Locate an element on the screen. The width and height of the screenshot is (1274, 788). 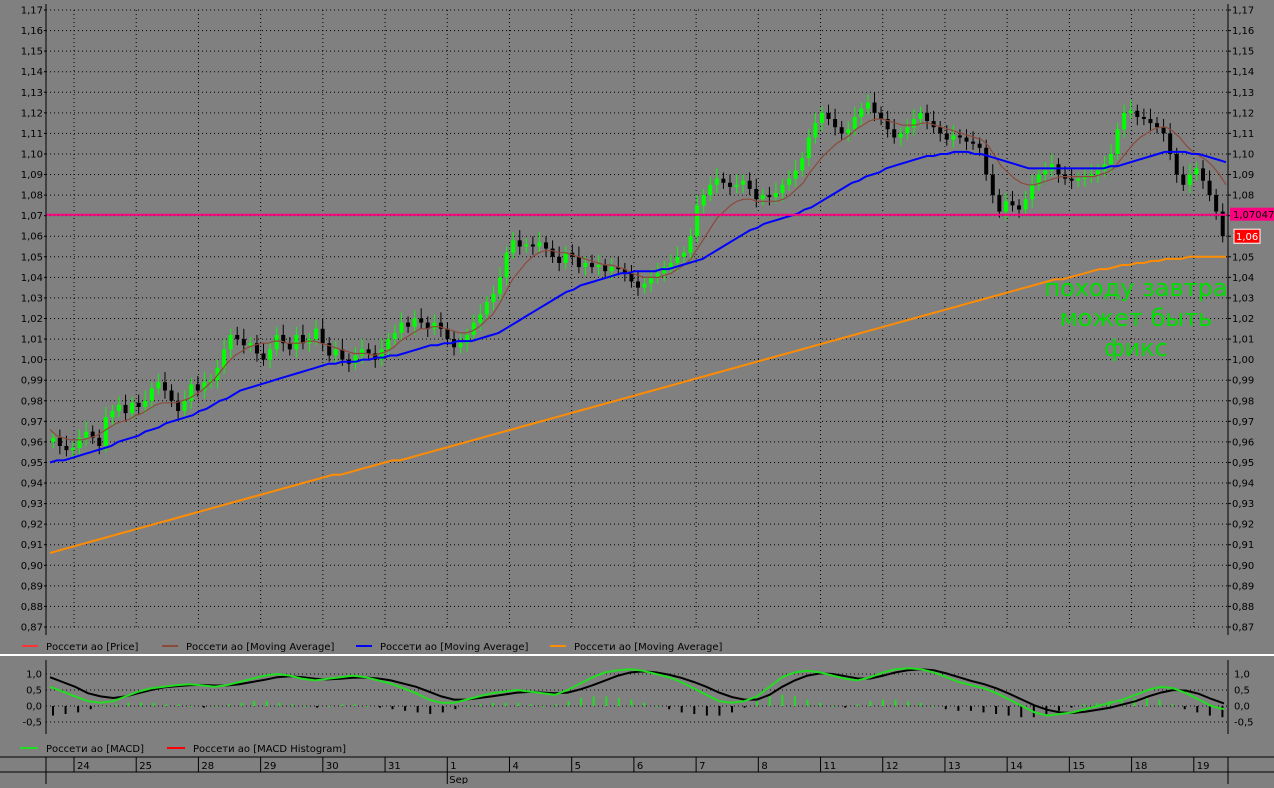
price-ytick-left: 1,17 is located at coordinates (32, 11).